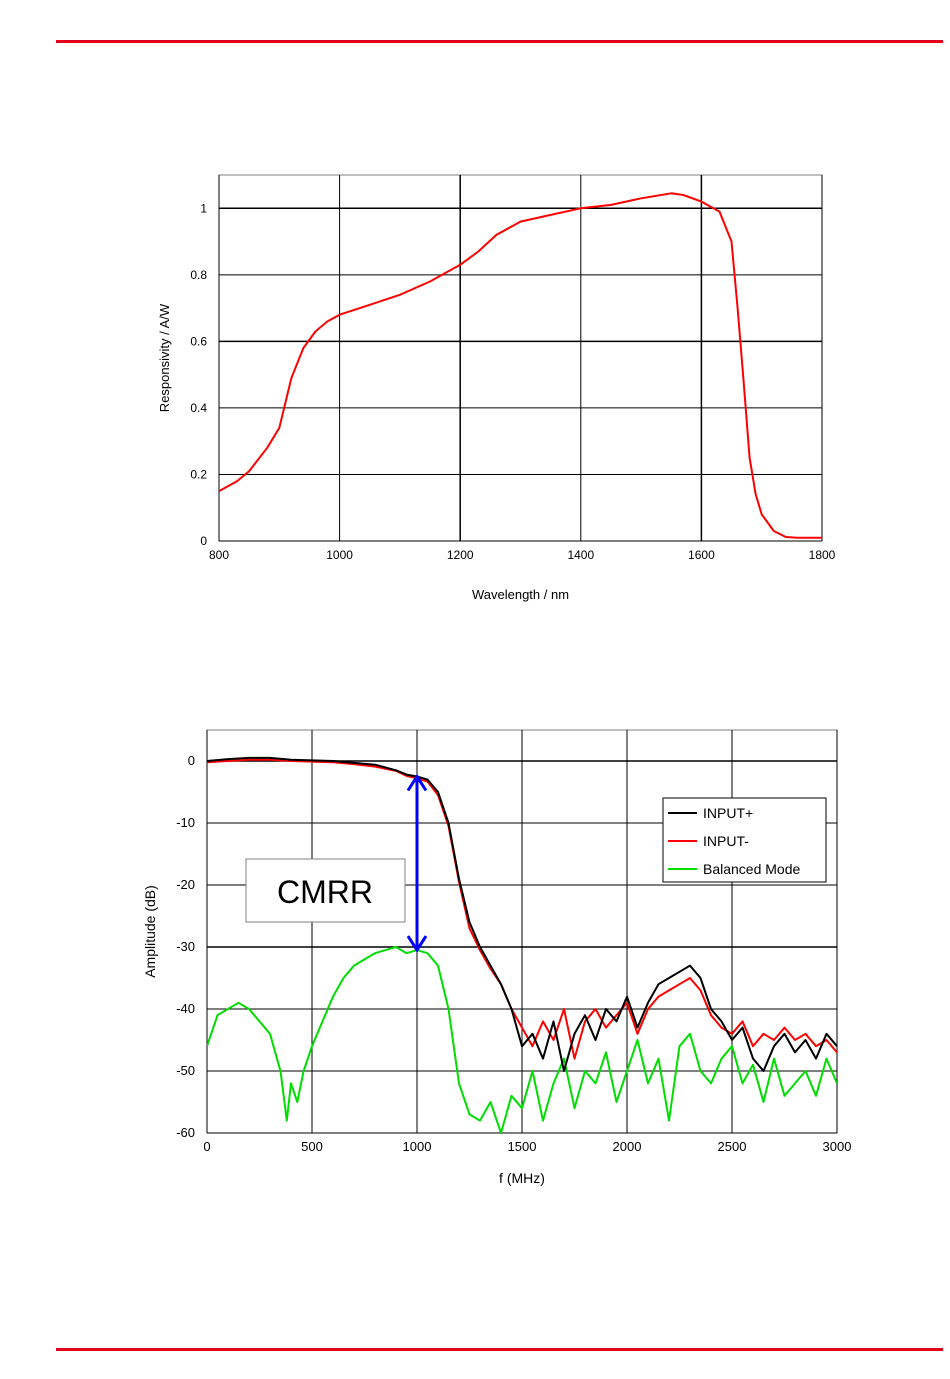 This screenshot has width=950, height=1379. What do you see at coordinates (822, 555) in the screenshot?
I see `x-tick-label: 1800` at bounding box center [822, 555].